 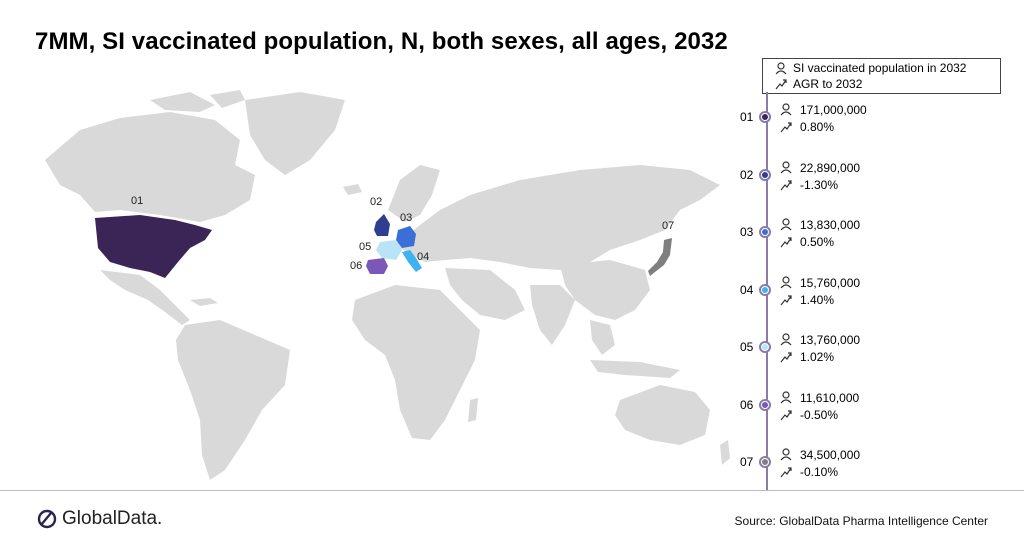 I want to click on legend-population-row: SI vaccinated population in 2032, so click(x=870, y=68).